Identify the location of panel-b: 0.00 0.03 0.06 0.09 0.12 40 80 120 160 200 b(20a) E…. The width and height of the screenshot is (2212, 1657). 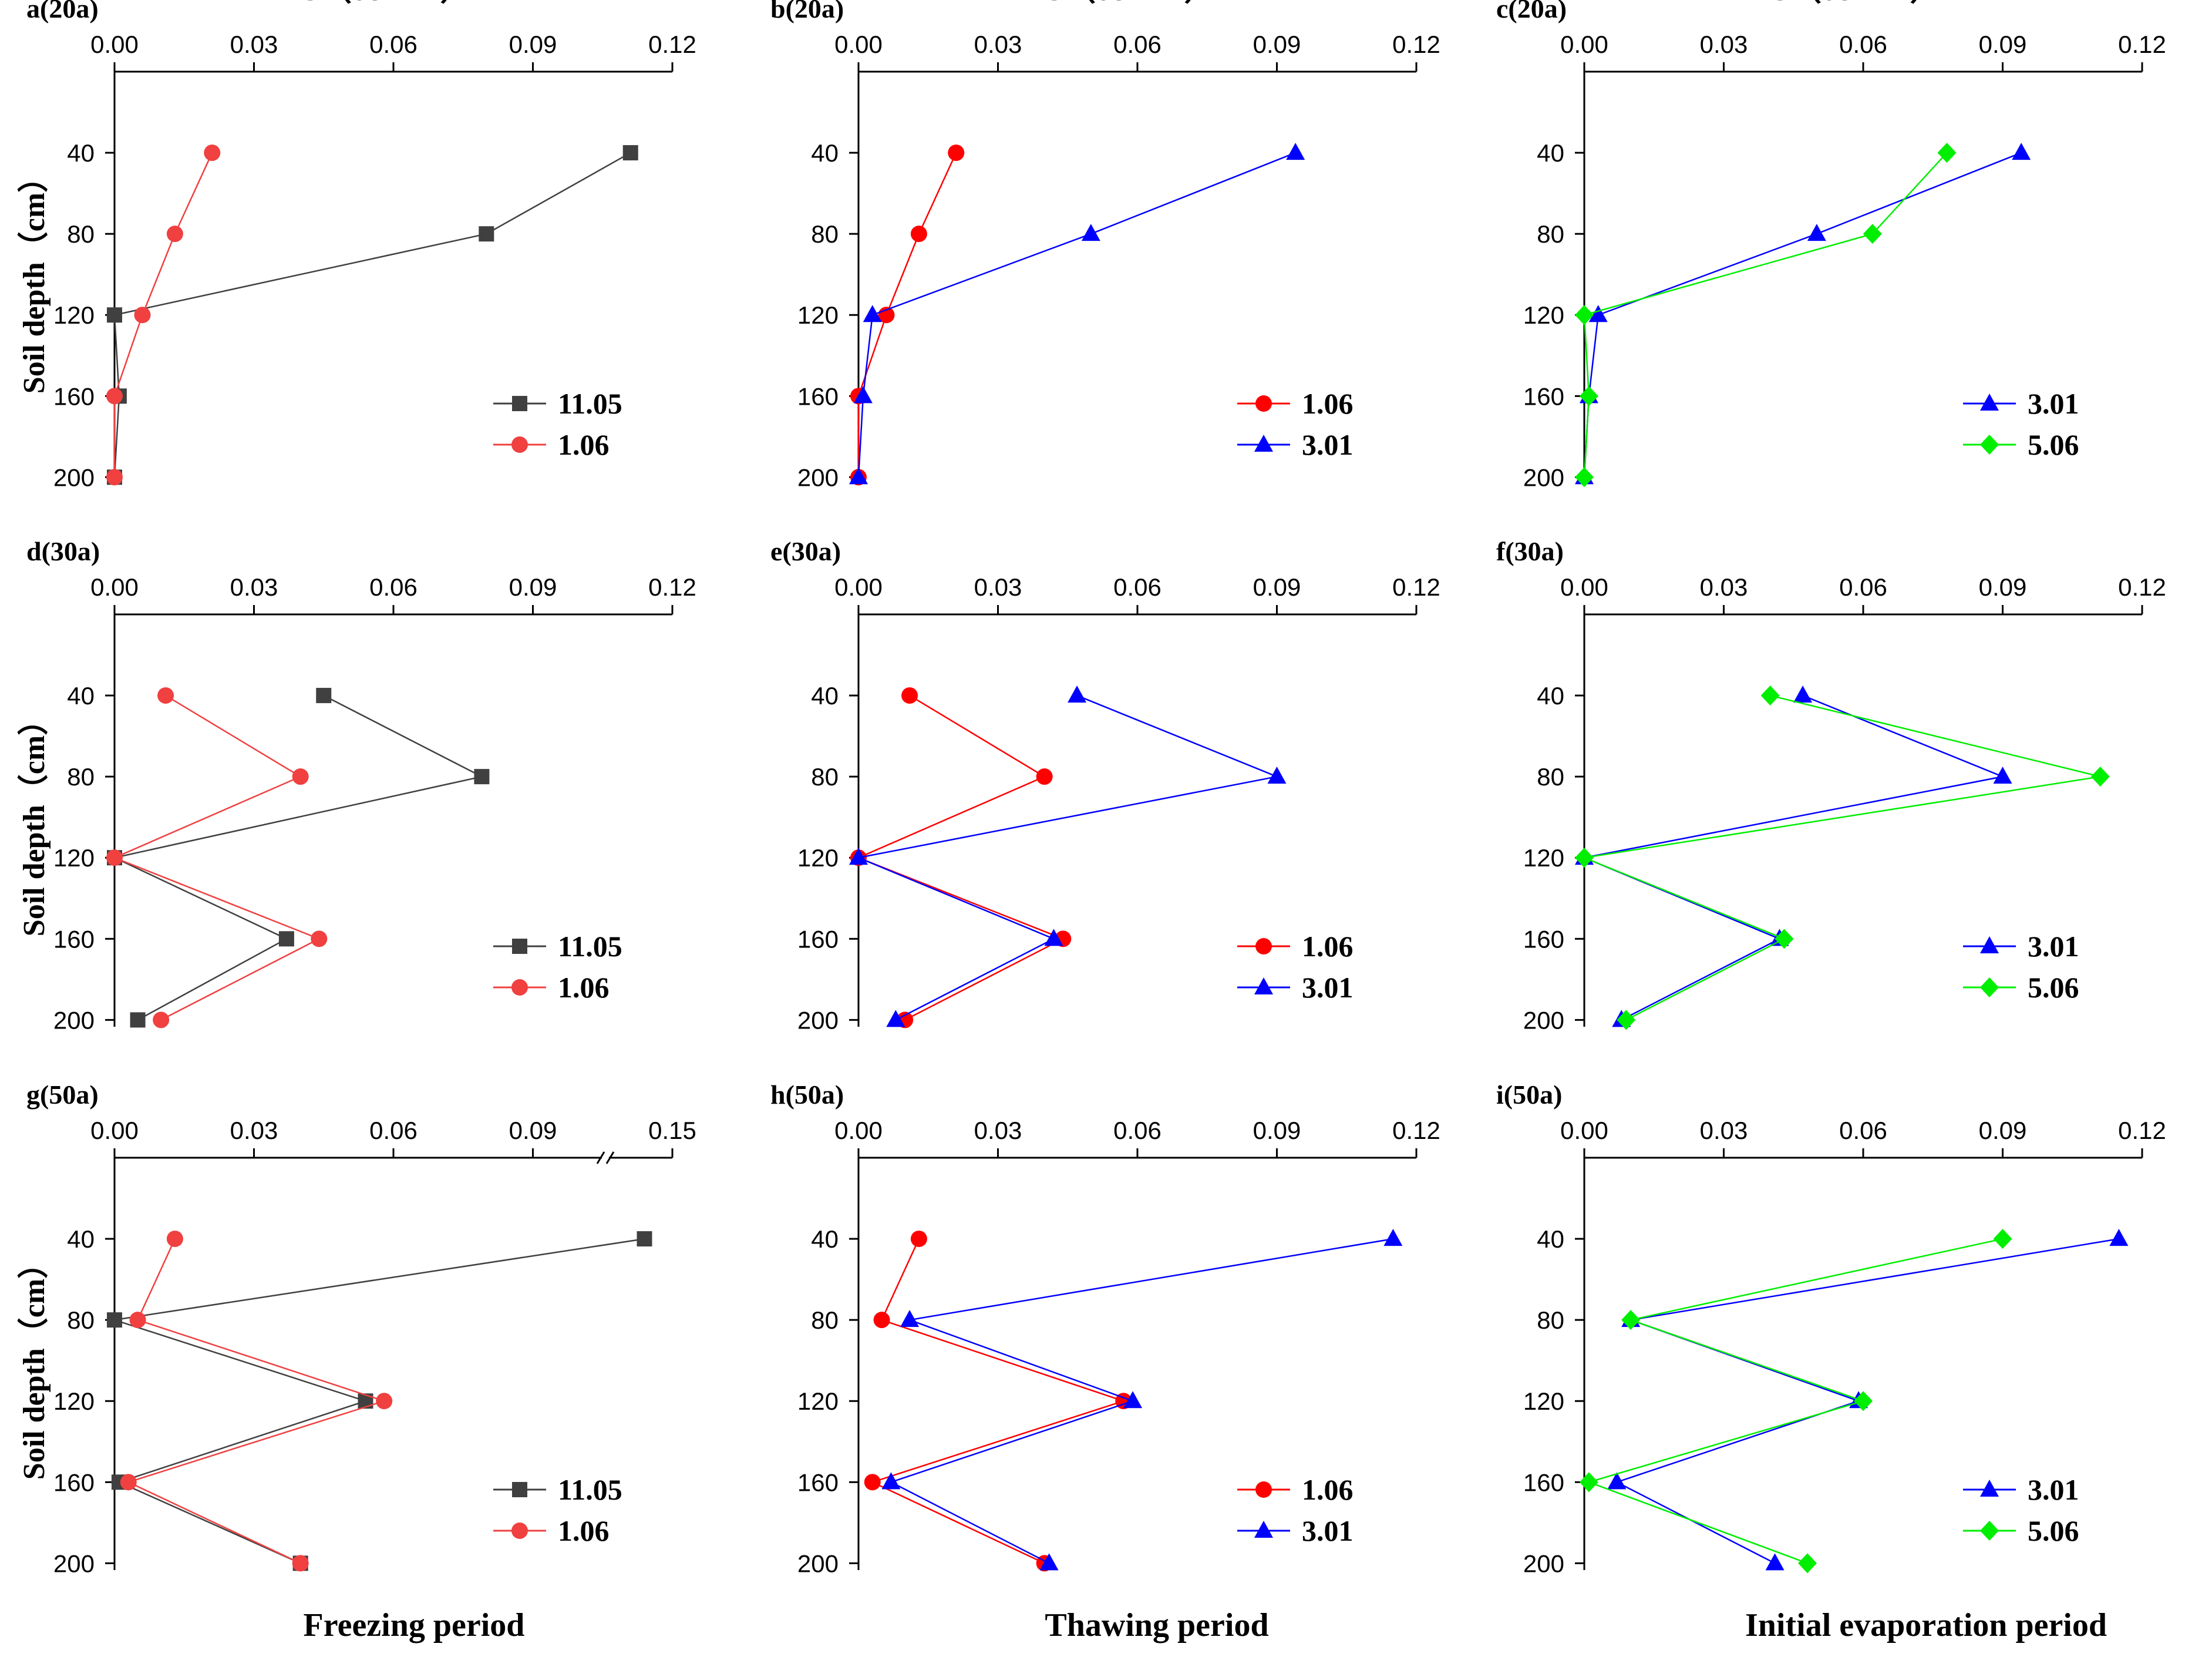
(1105, 245).